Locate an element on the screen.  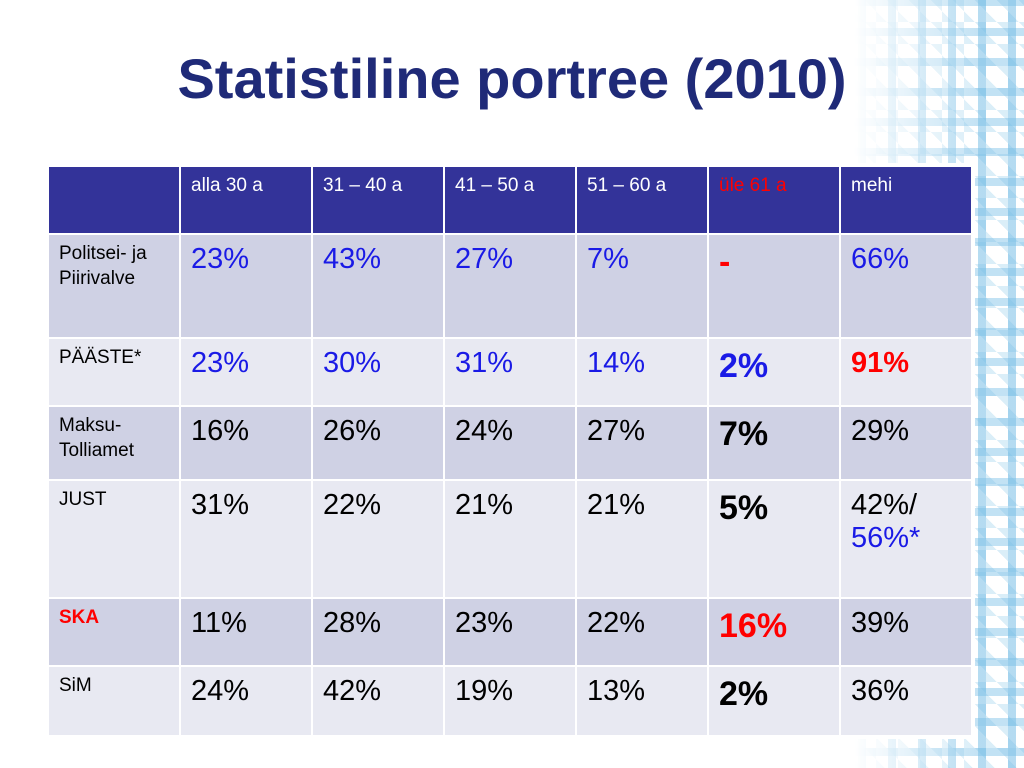
table-row: SiM 24% 42% 19% 13% 2% 36% is located at coordinates (510, 701).